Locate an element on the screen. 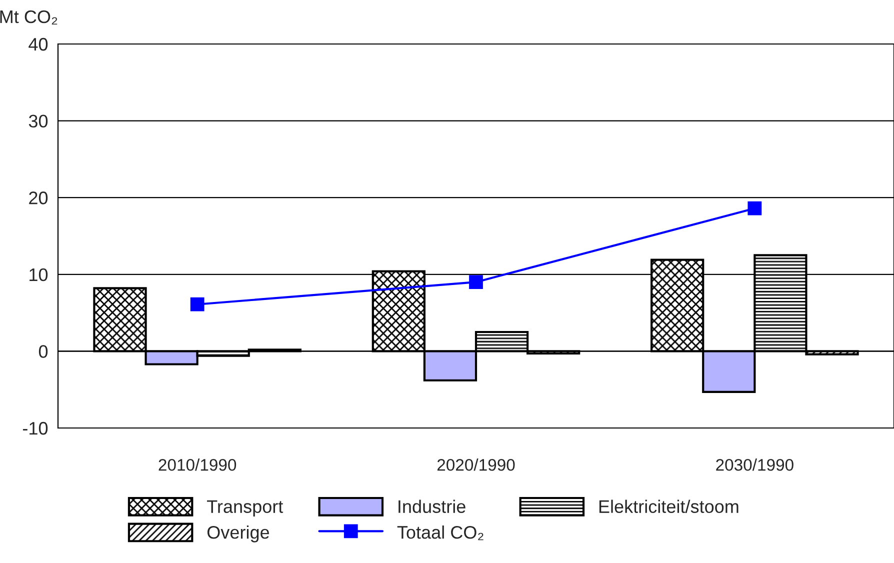 The image size is (894, 563). legend-label: Elektriciteit/stoom is located at coordinates (668, 506).